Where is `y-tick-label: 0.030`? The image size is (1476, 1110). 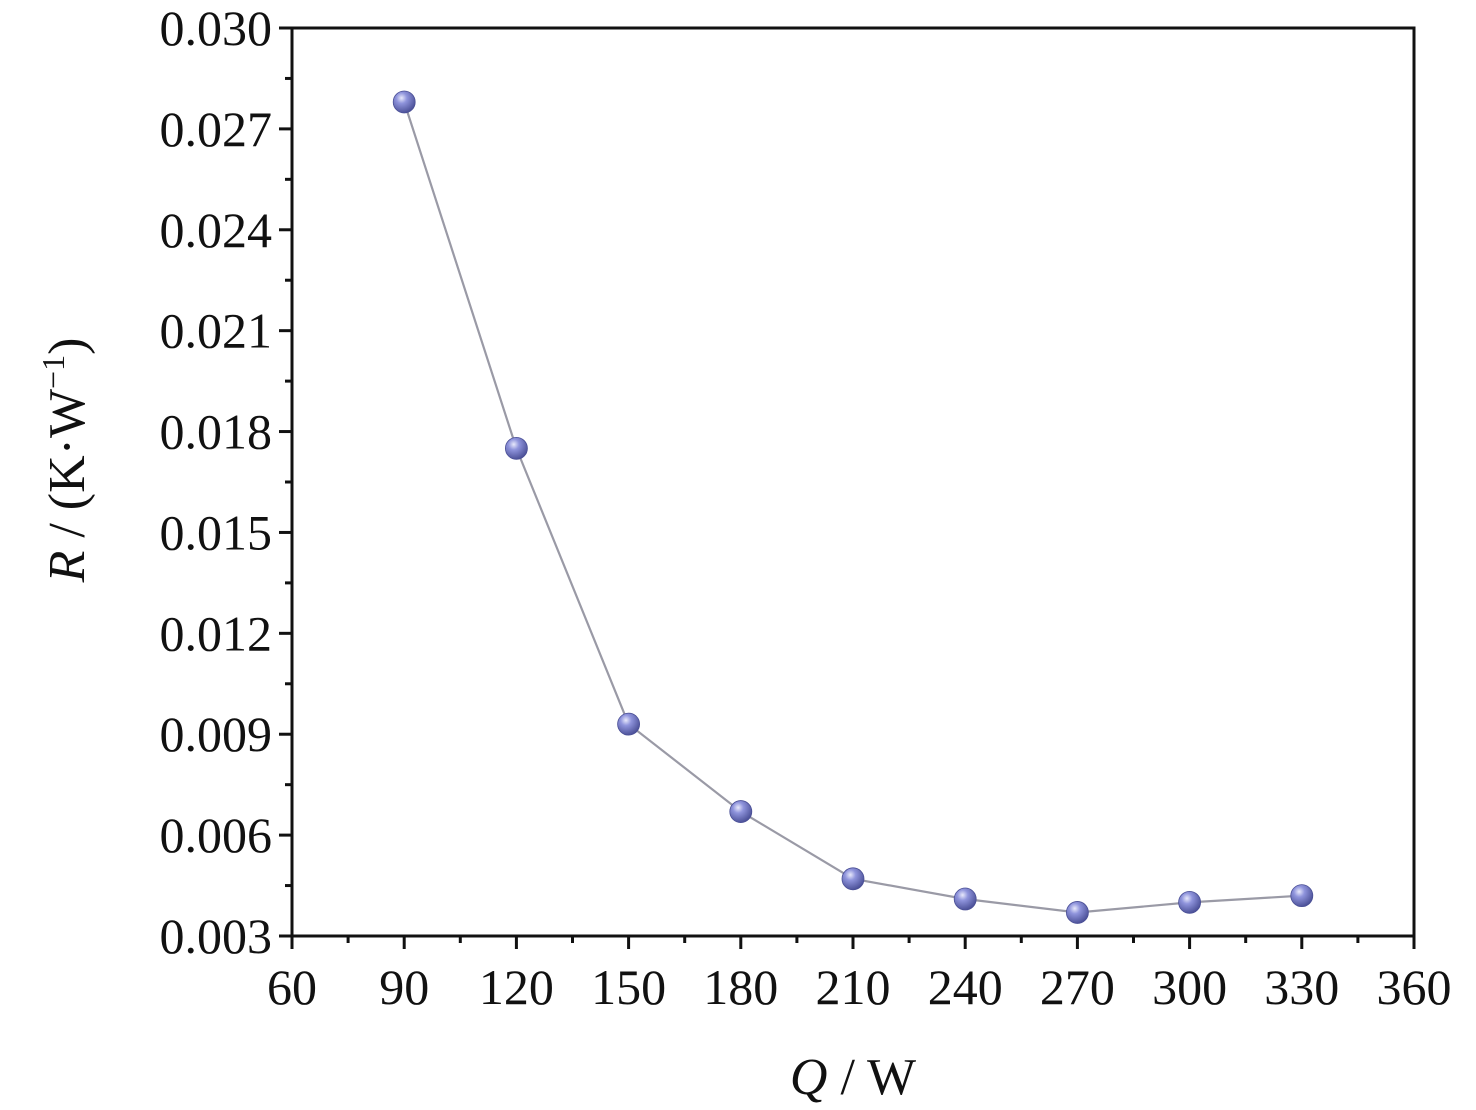
y-tick-label: 0.030 is located at coordinates (216, 28).